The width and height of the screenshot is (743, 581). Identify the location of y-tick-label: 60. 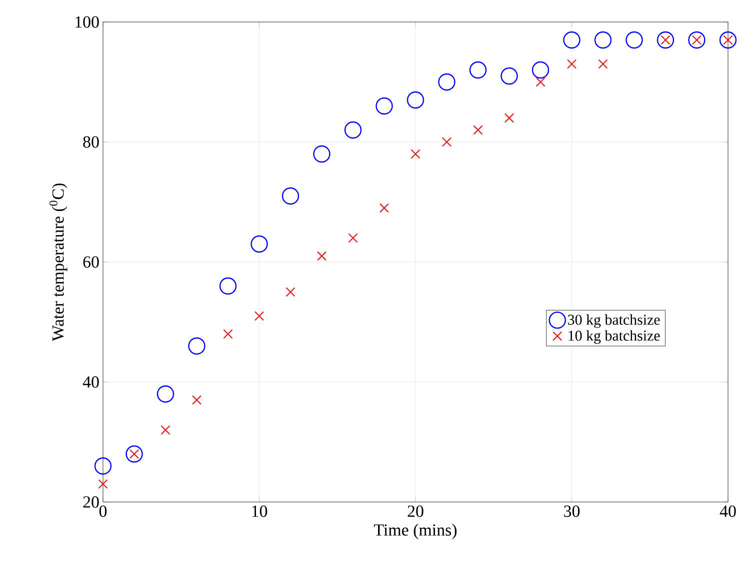
(91, 262).